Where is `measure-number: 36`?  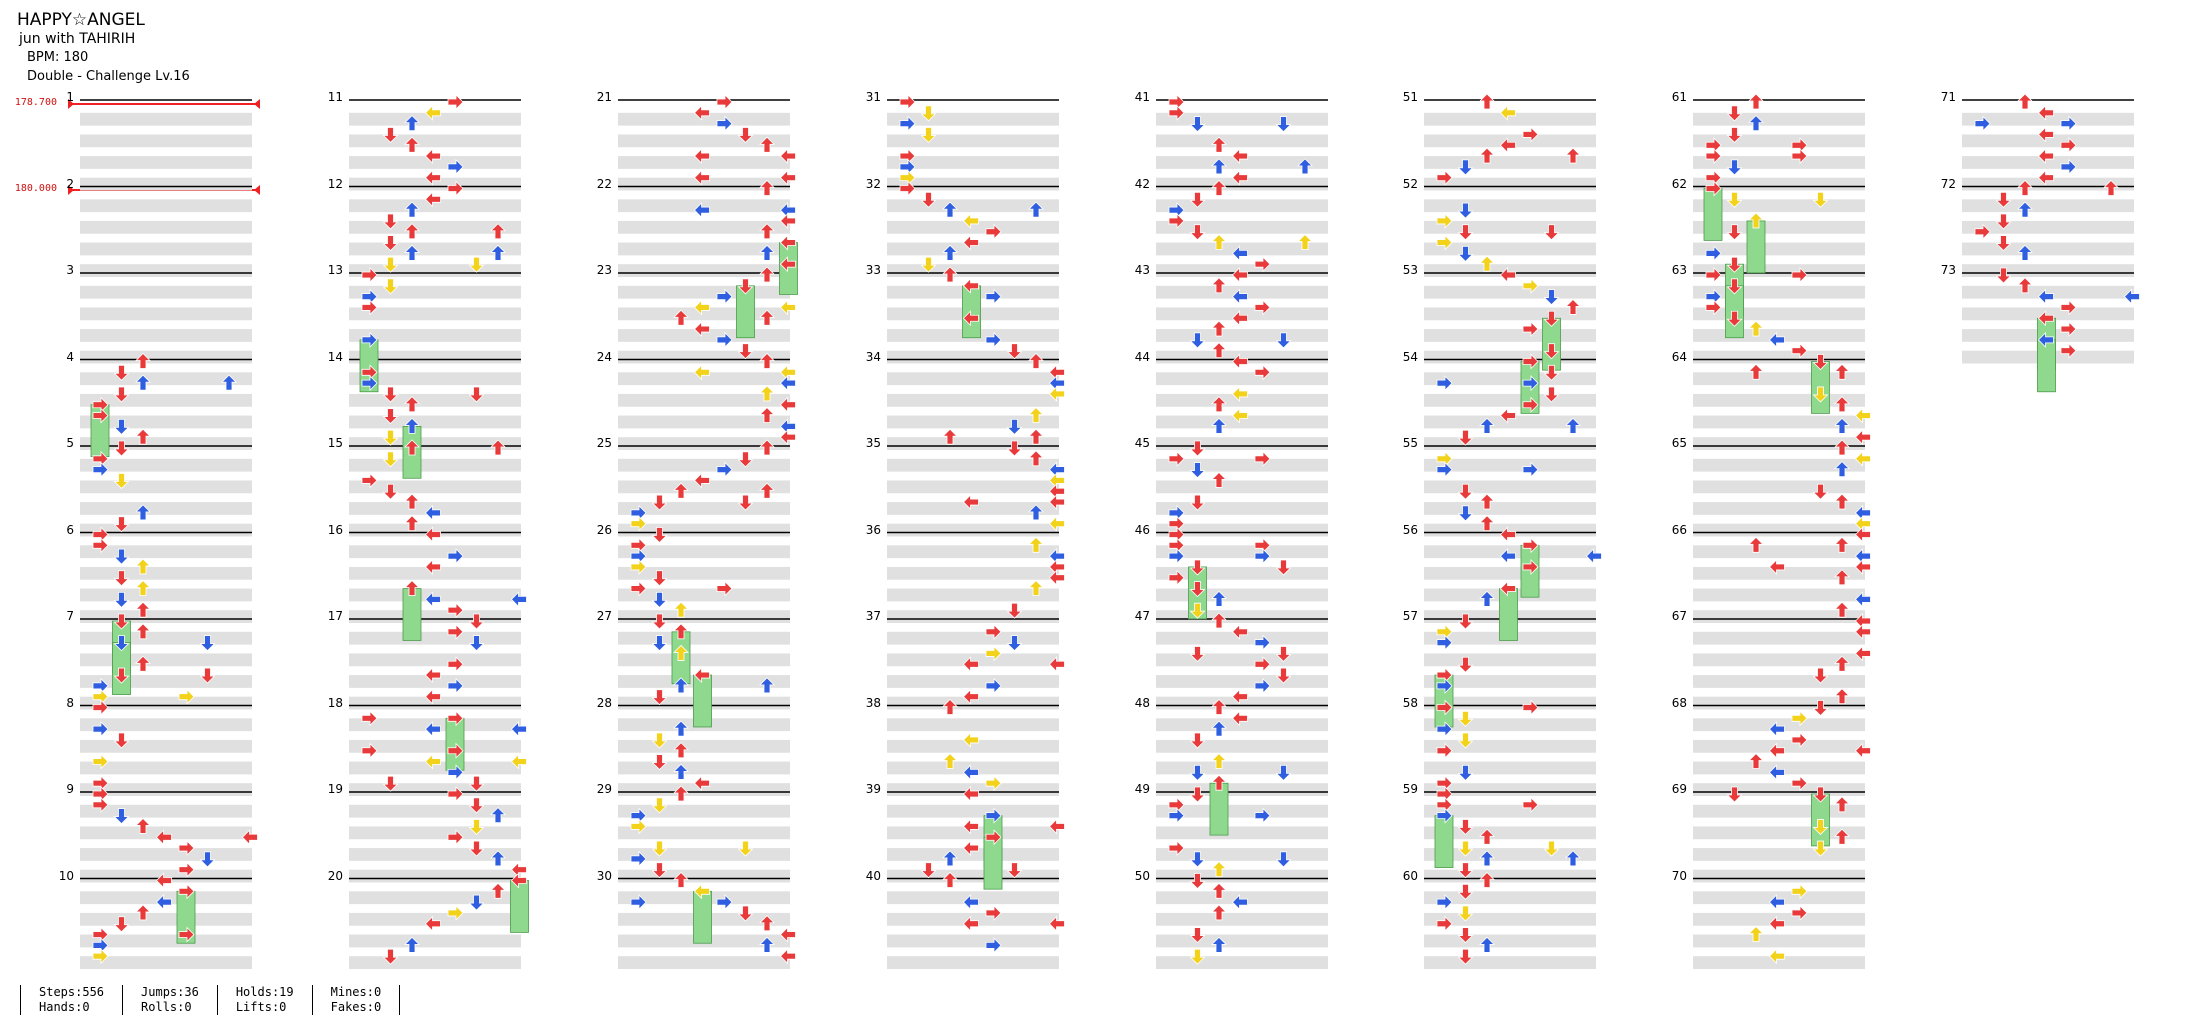 measure-number: 36 is located at coordinates (873, 529).